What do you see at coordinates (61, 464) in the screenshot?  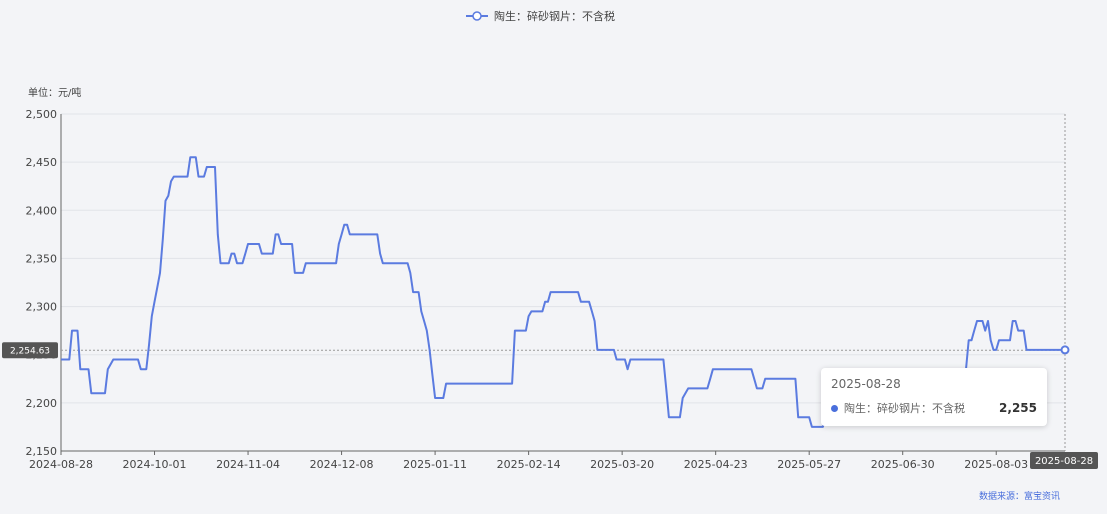 I see `x-tick-label: 2024-08-28` at bounding box center [61, 464].